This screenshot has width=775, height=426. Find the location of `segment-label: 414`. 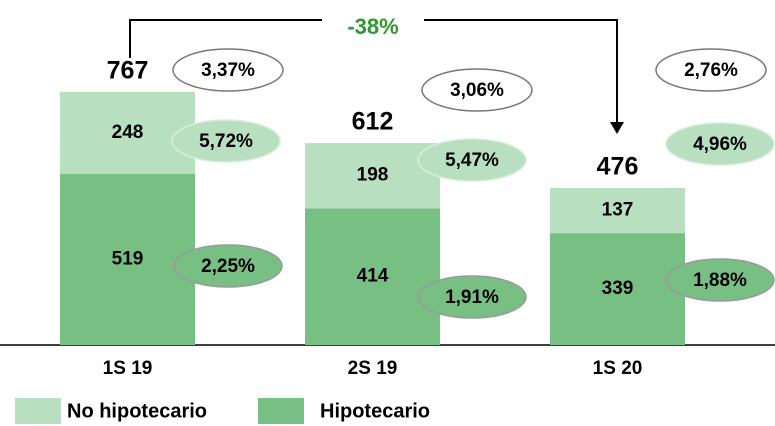

segment-label: 414 is located at coordinates (373, 276).